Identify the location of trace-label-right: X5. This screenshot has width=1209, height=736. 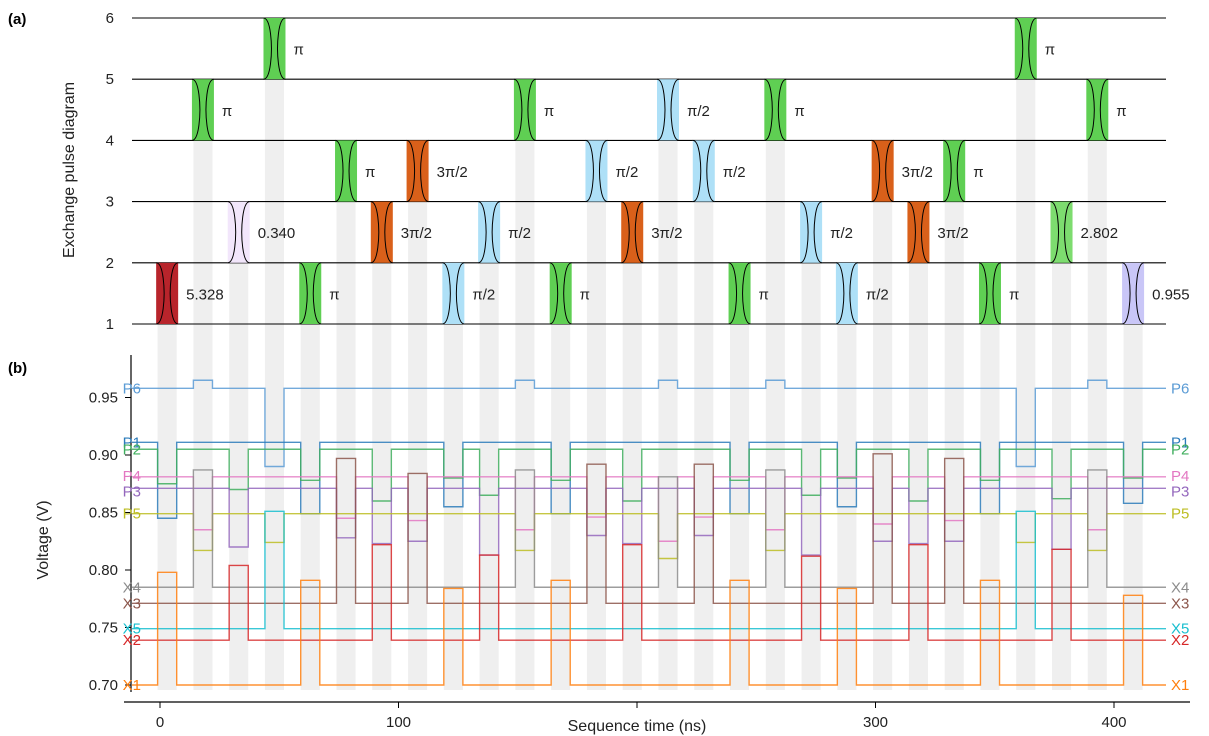
(1180, 629).